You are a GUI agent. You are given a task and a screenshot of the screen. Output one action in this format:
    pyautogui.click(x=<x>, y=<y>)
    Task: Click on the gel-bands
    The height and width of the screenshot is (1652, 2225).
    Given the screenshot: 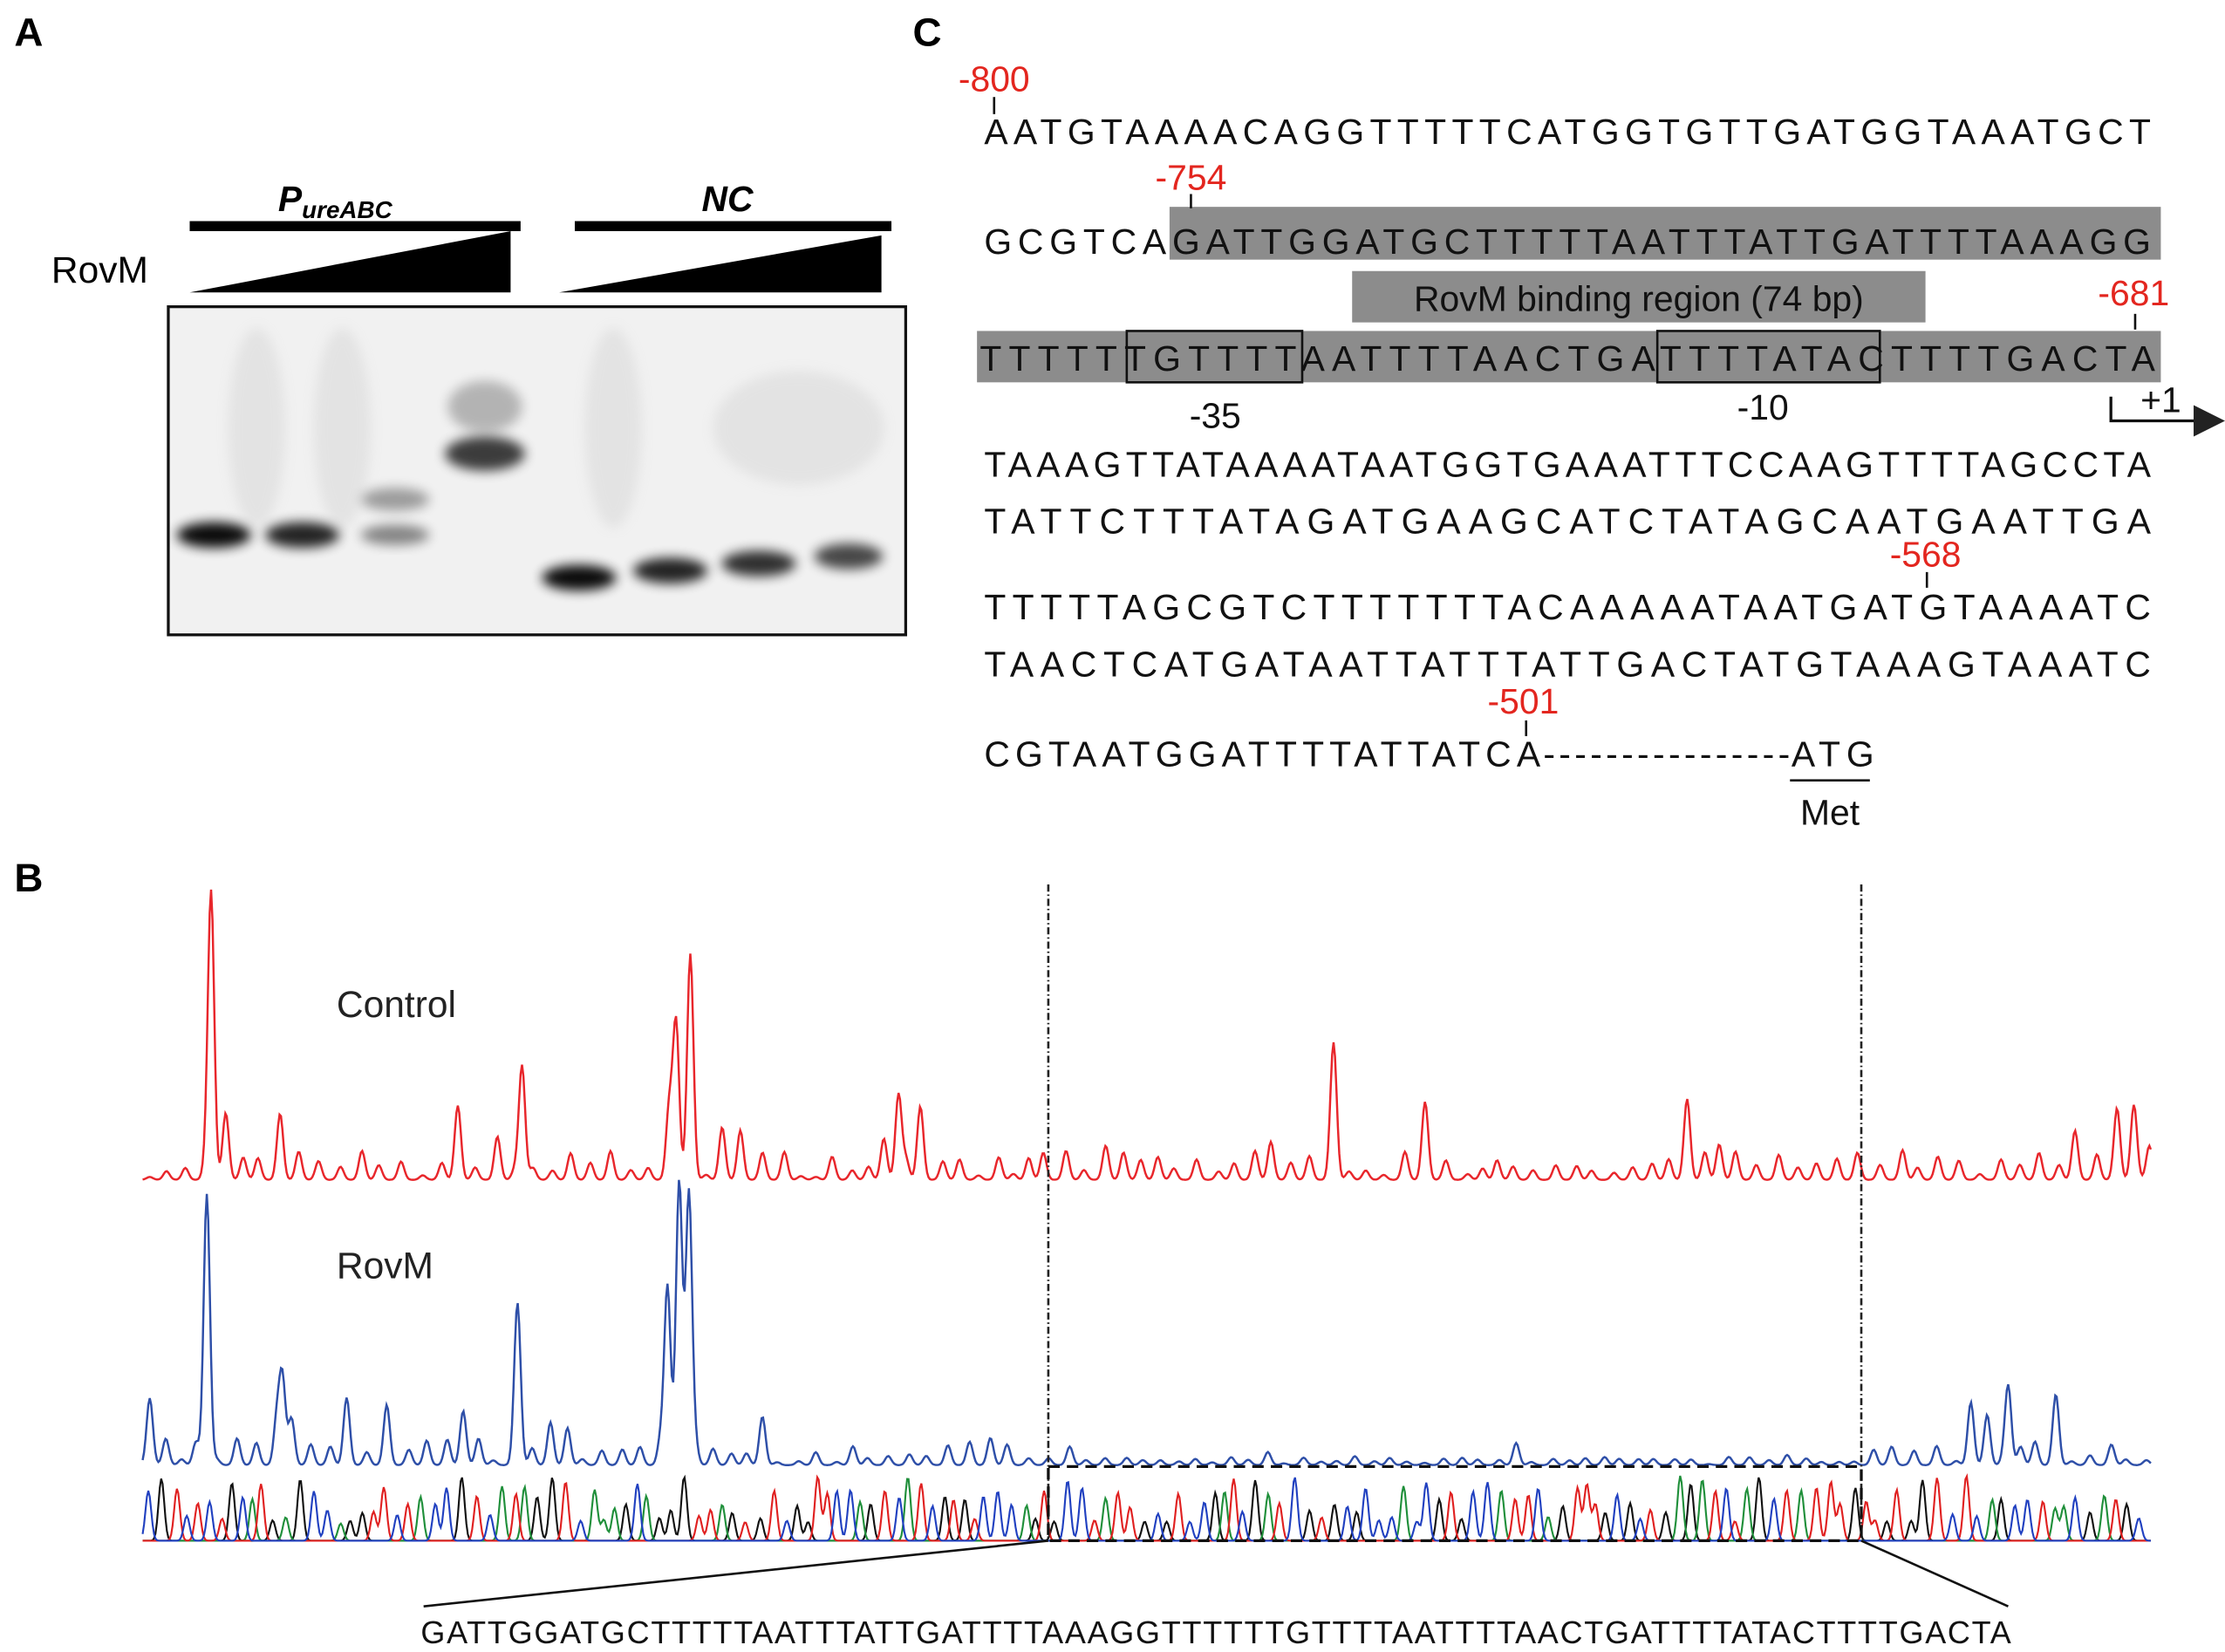 What is the action you would take?
    pyautogui.click(x=530, y=459)
    